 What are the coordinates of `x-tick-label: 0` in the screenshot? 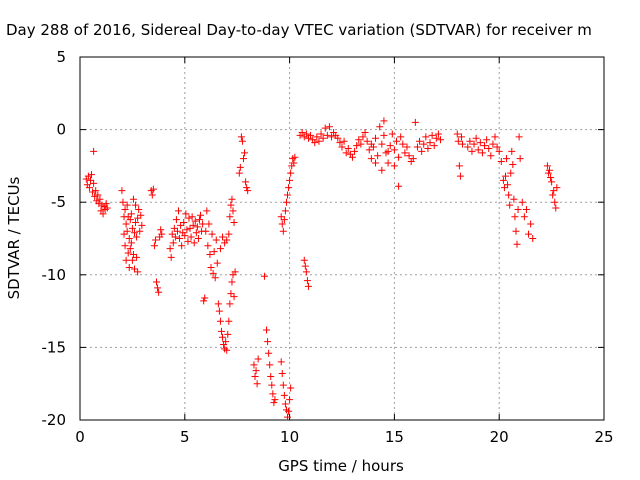 It's located at (80, 437).